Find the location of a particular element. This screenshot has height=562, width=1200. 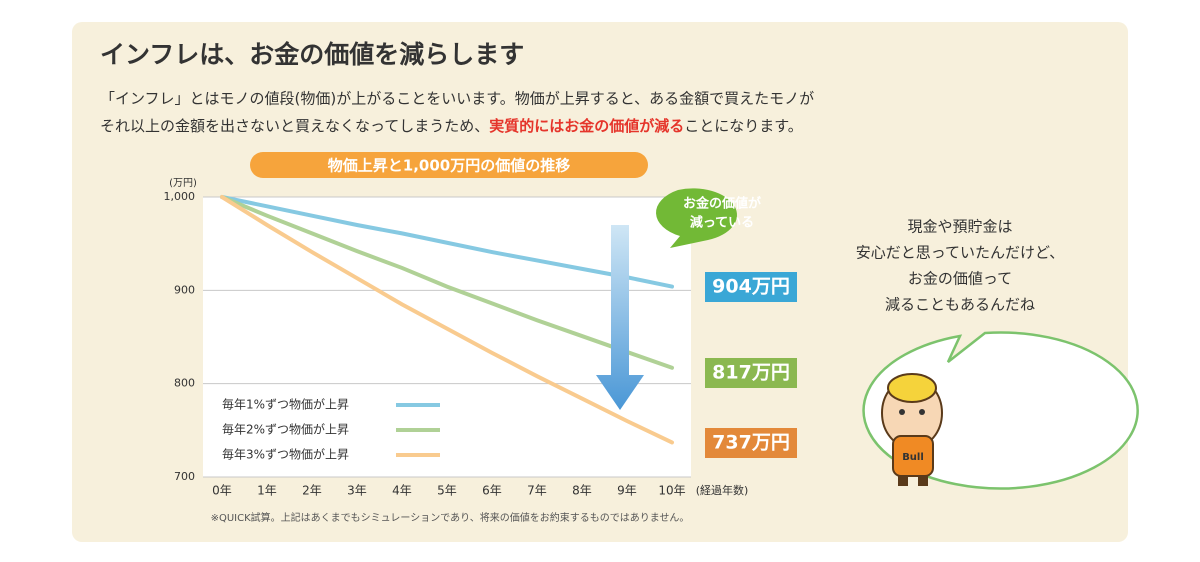

x-tick-label: 4年 is located at coordinates (402, 491).